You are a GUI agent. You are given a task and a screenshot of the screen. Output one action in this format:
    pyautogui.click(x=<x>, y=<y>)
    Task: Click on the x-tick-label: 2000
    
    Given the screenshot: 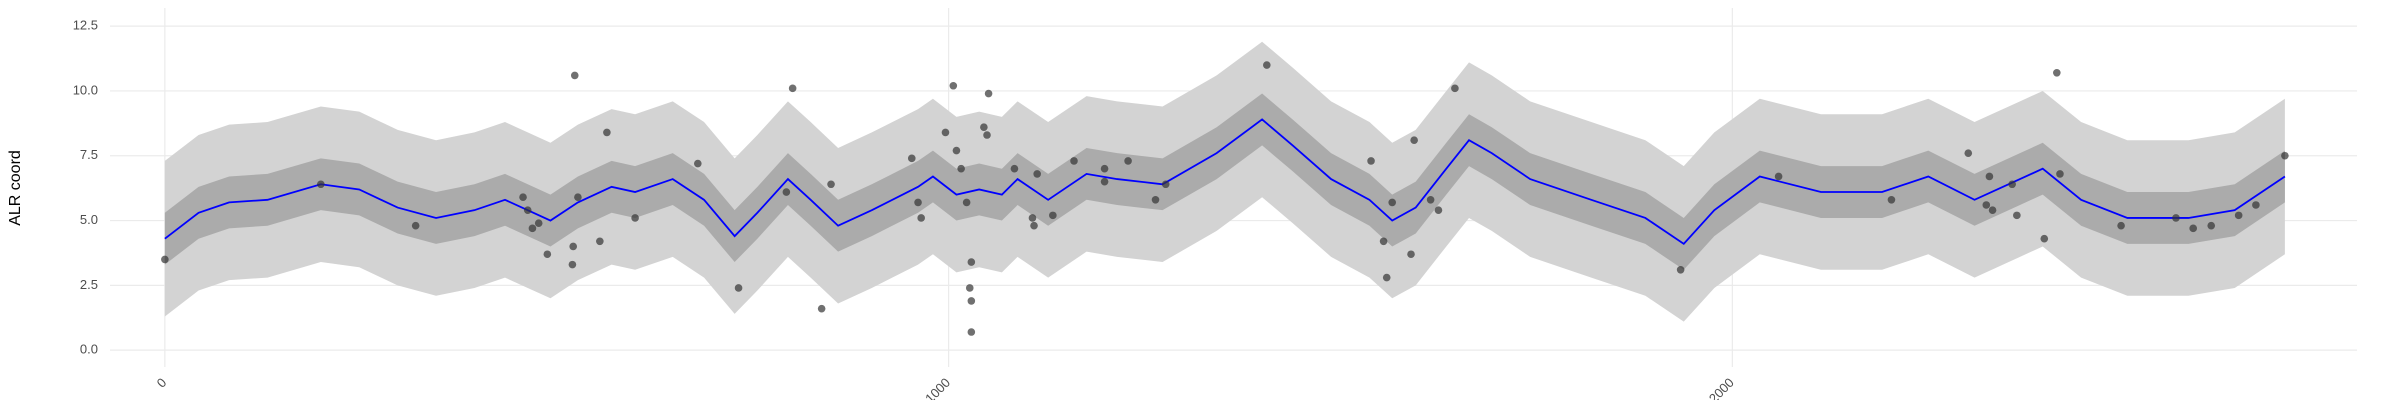 What is the action you would take?
    pyautogui.click(x=1721, y=387)
    